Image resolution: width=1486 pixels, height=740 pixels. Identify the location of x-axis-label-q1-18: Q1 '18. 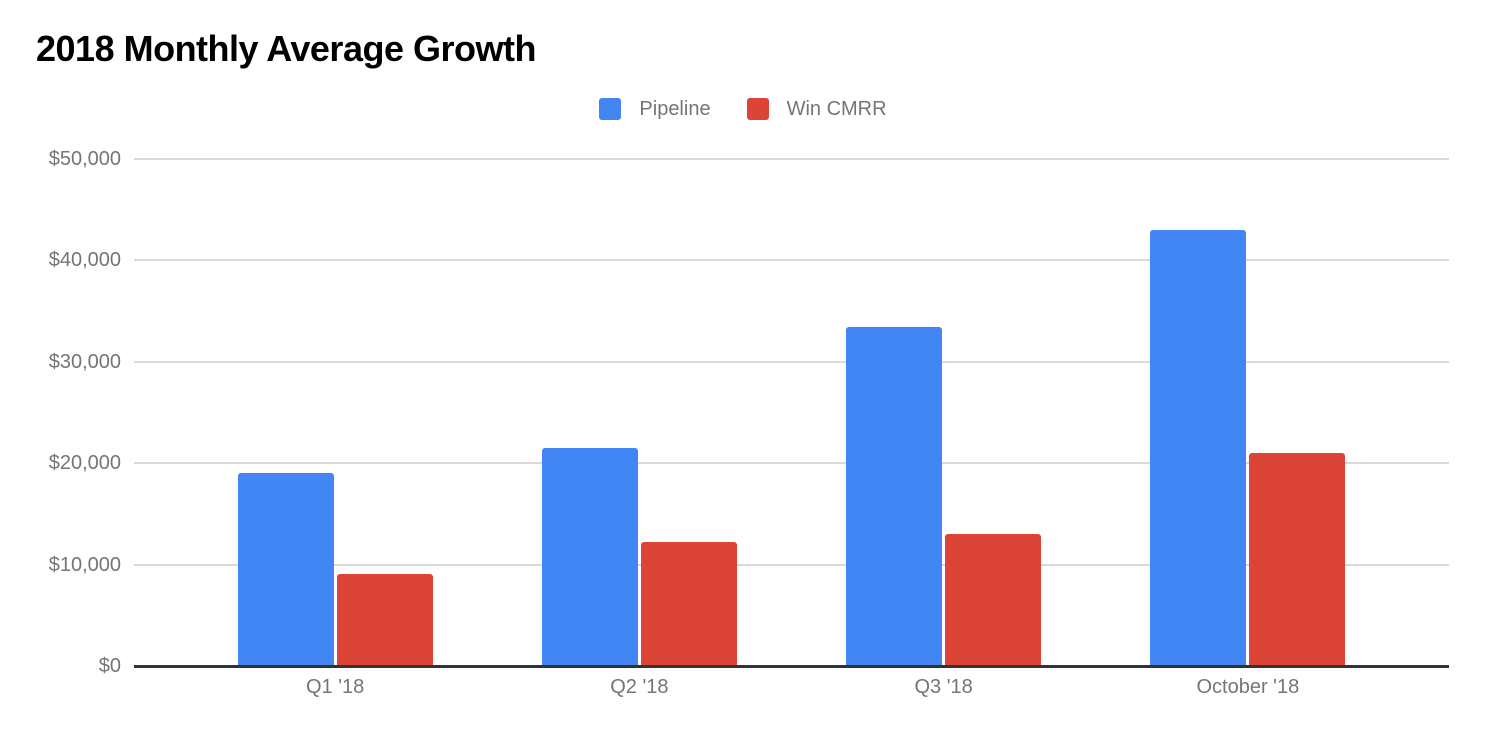
(335, 687).